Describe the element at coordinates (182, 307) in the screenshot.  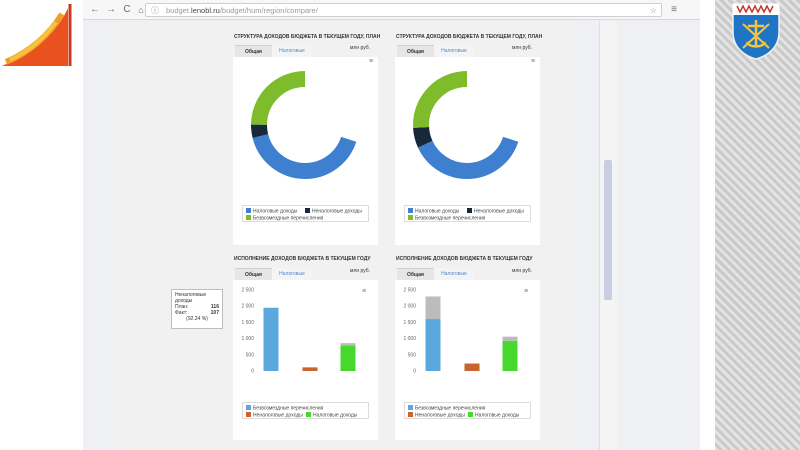
I see `tooltip-plan-label: План:` at that location.